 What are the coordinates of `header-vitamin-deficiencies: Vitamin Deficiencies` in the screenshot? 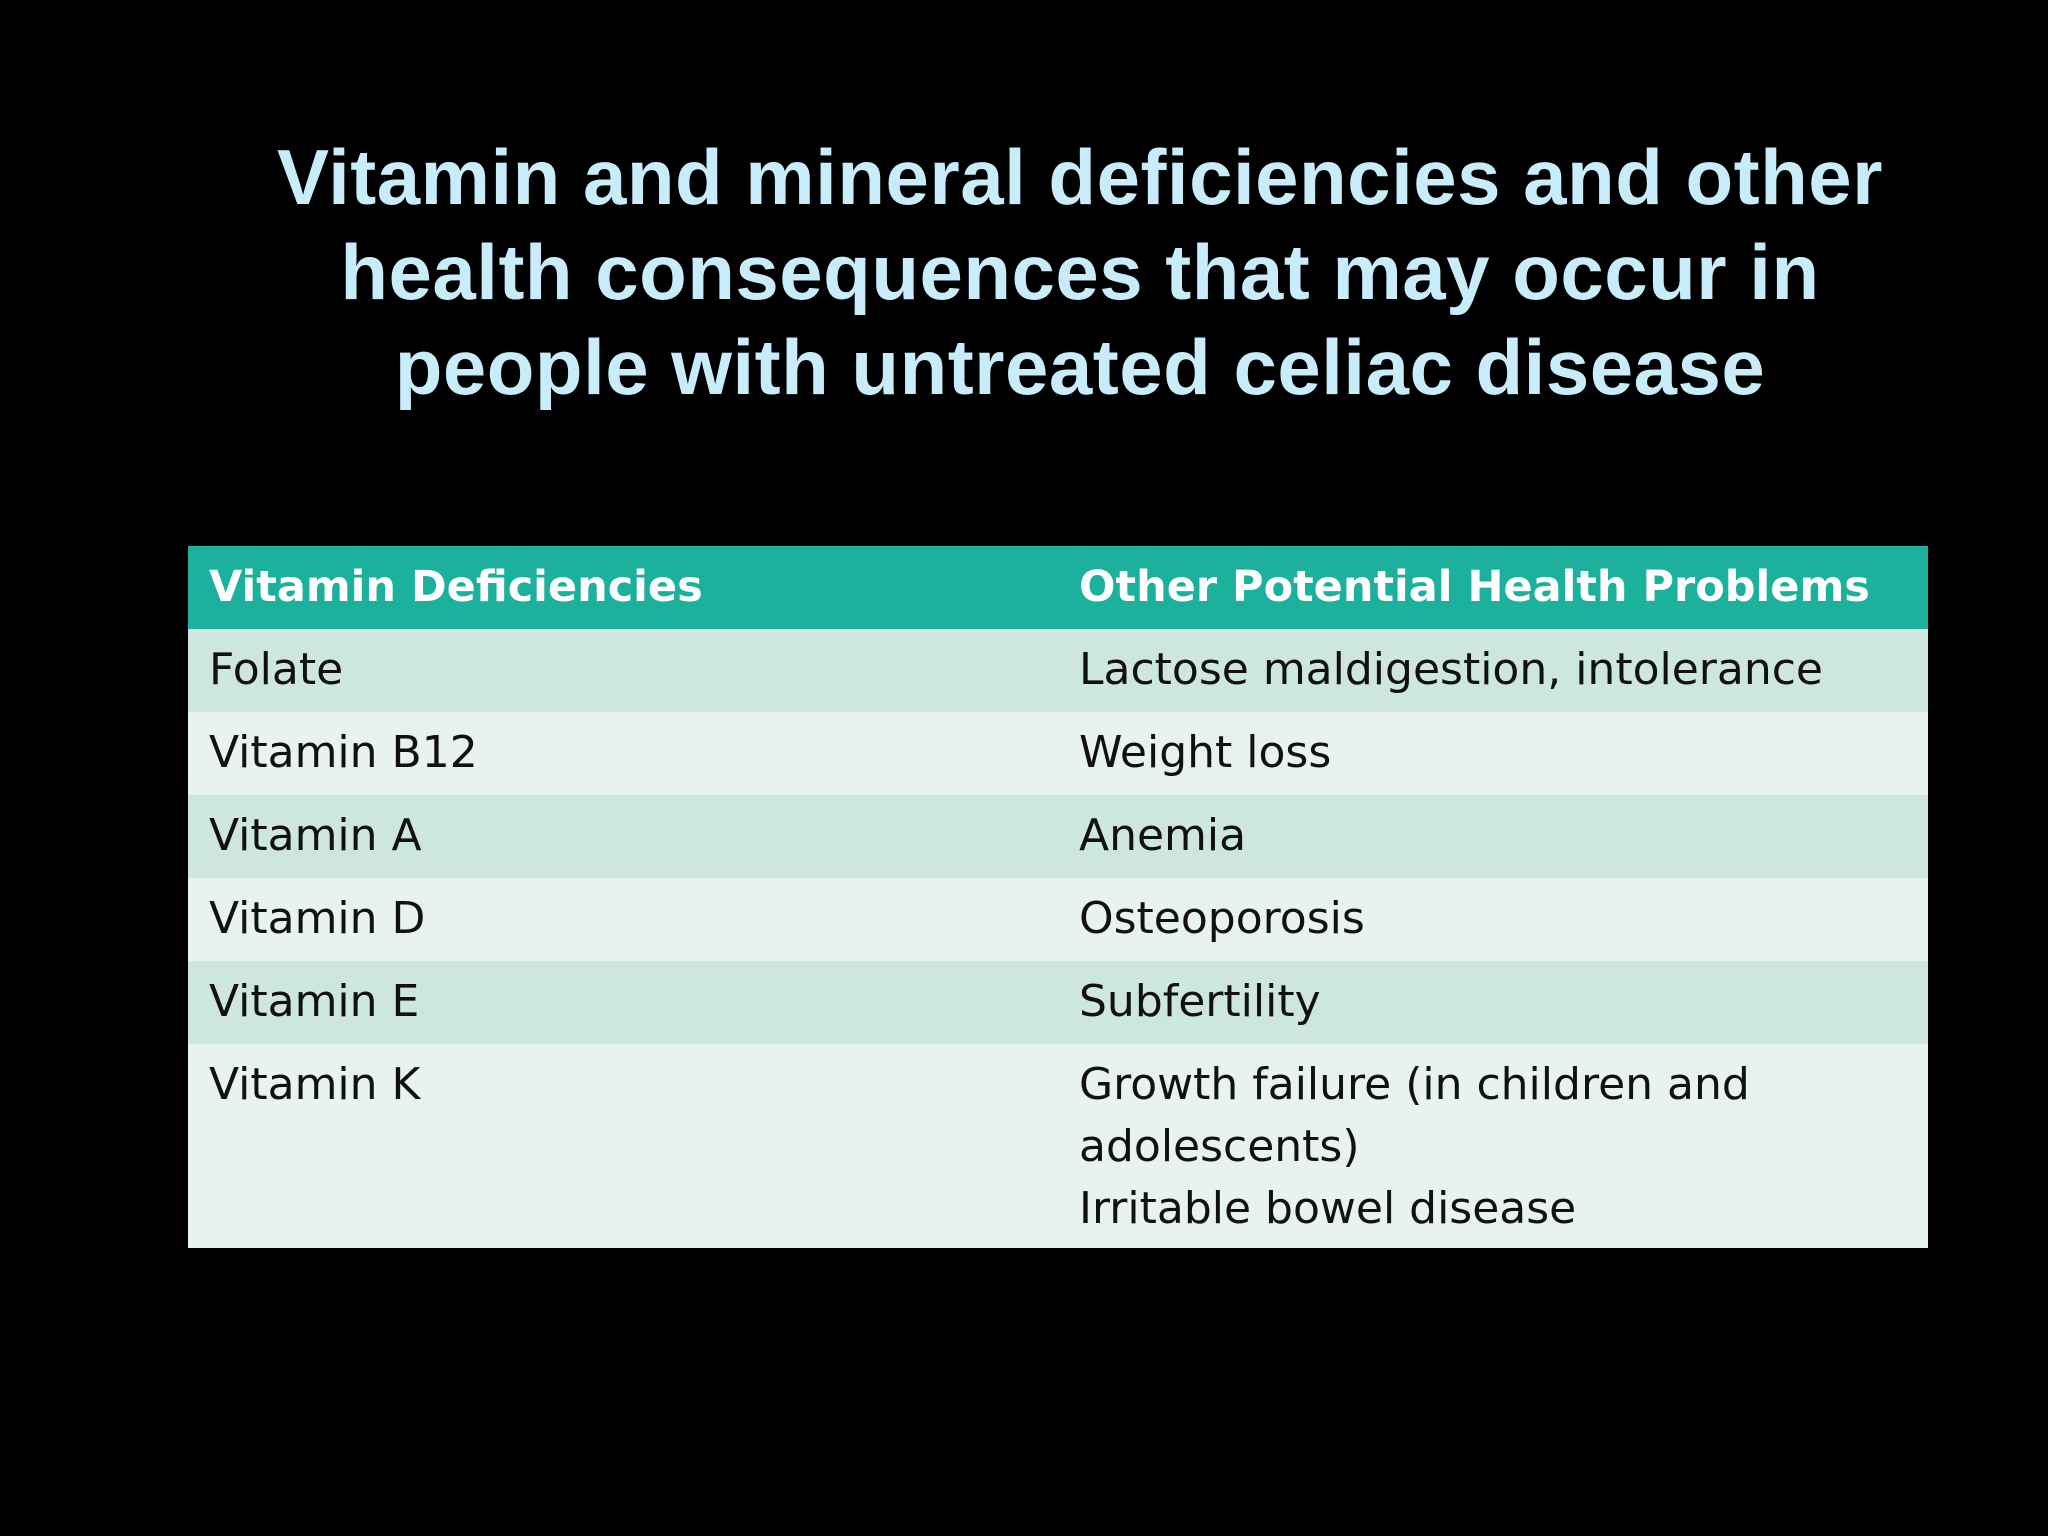 It's located at (456, 587).